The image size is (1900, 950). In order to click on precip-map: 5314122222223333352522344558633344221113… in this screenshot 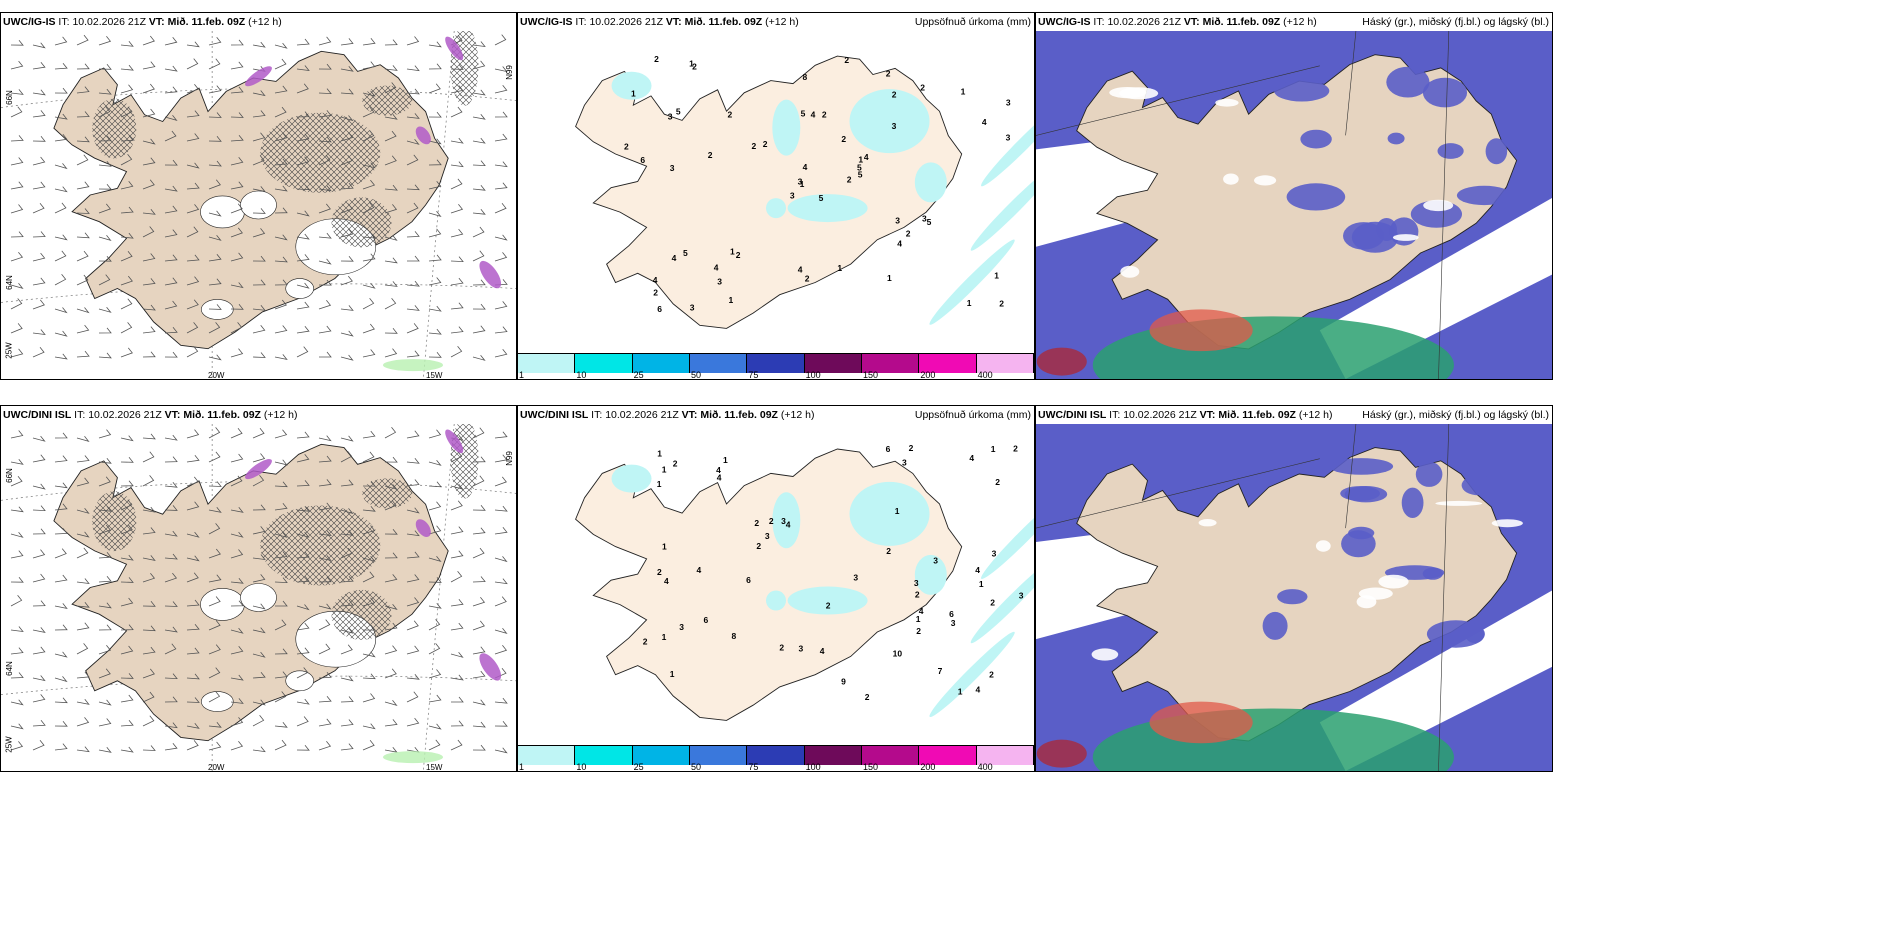, I will do `click(804, 191)`.